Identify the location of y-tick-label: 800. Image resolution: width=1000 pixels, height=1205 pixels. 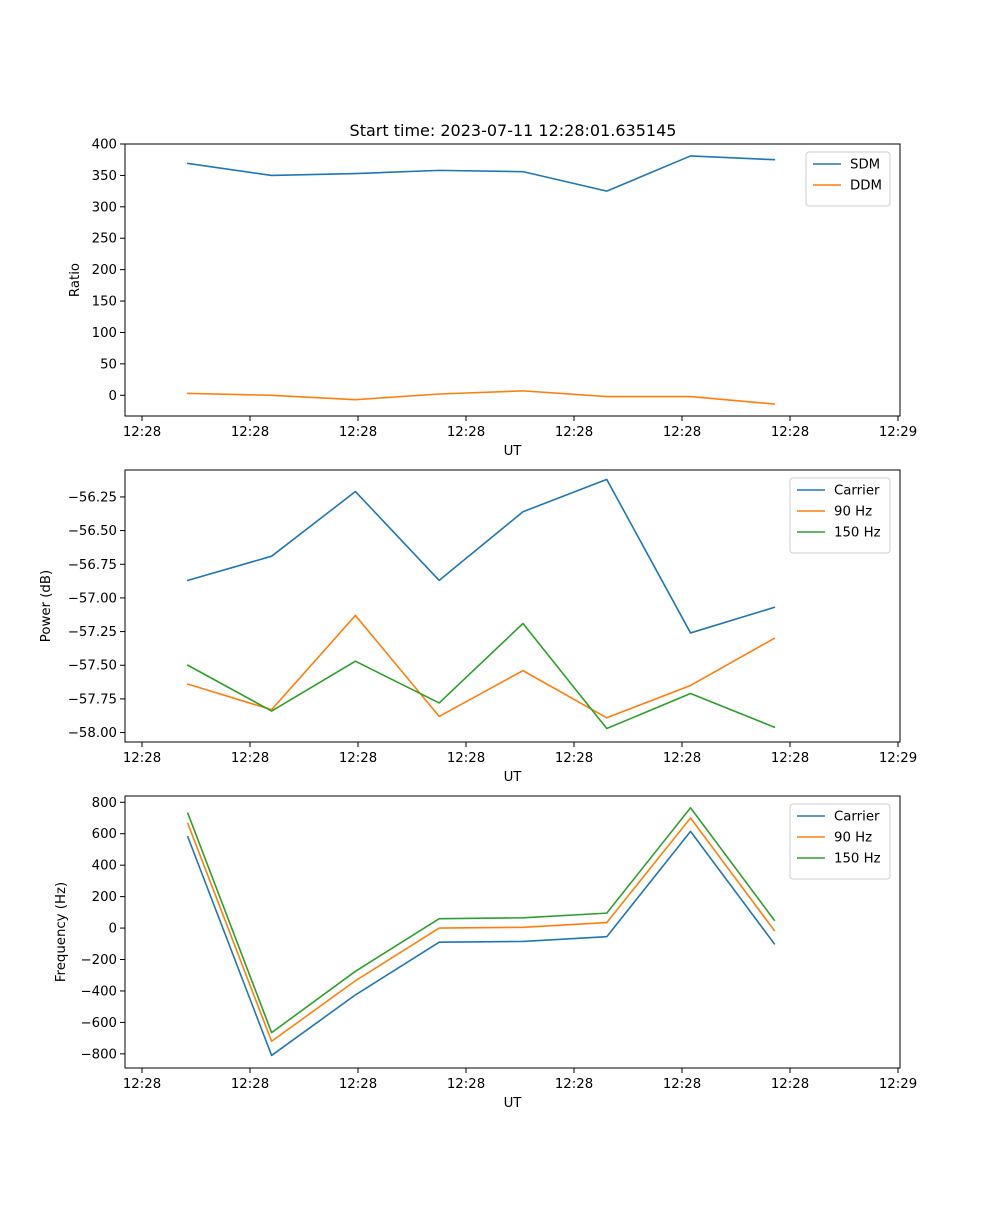
(104, 803).